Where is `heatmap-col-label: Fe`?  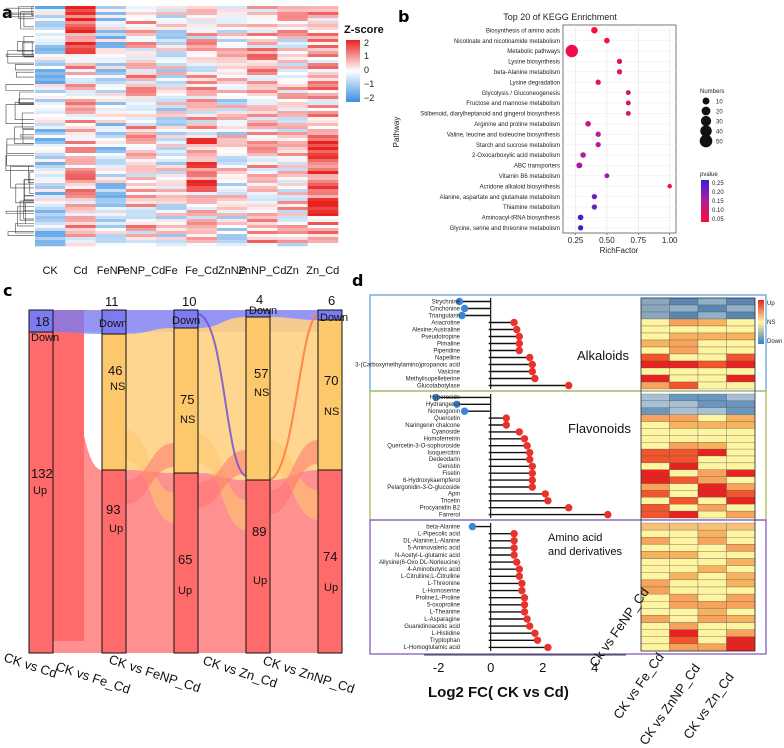 heatmap-col-label: Fe is located at coordinates (171, 271).